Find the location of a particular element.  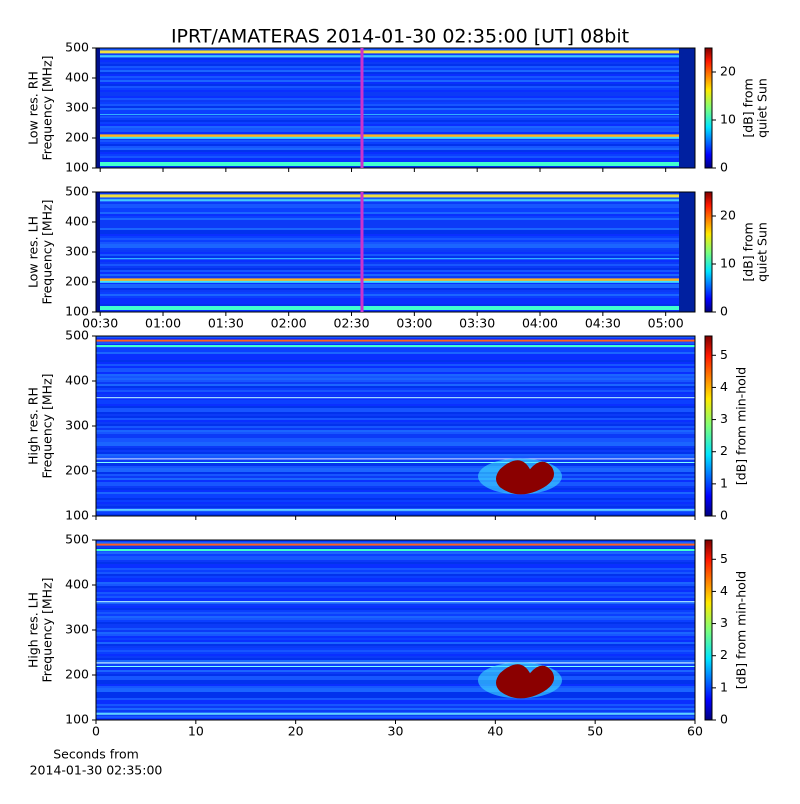

colorbar-label: [dB] from is located at coordinates (748, 251).